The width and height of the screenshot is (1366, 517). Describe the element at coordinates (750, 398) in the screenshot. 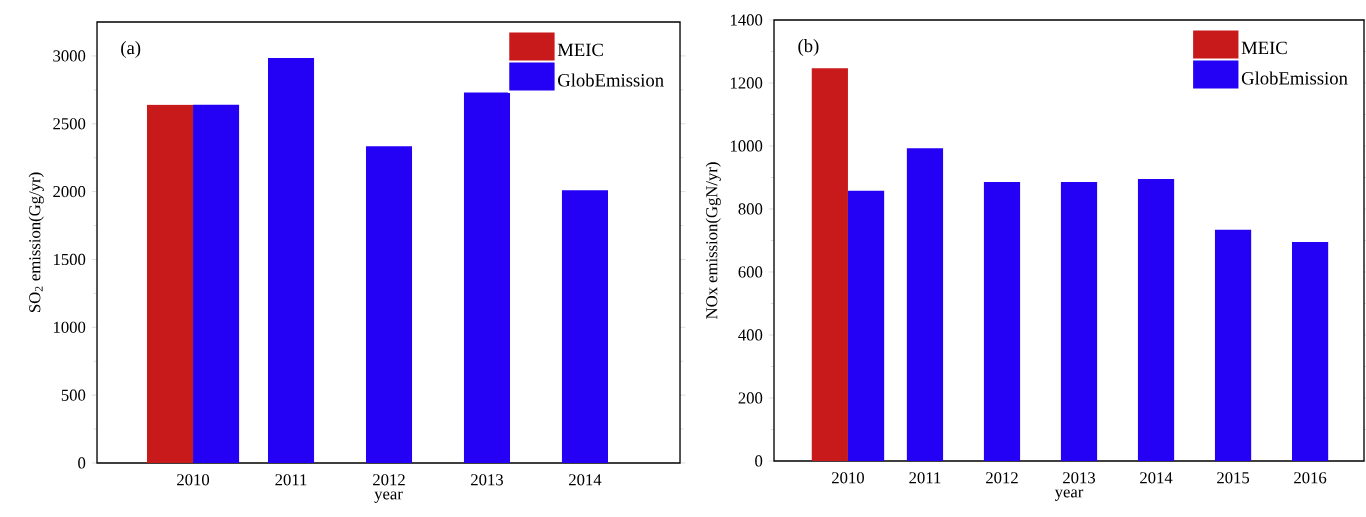

I see `y-tick-label: 200` at that location.